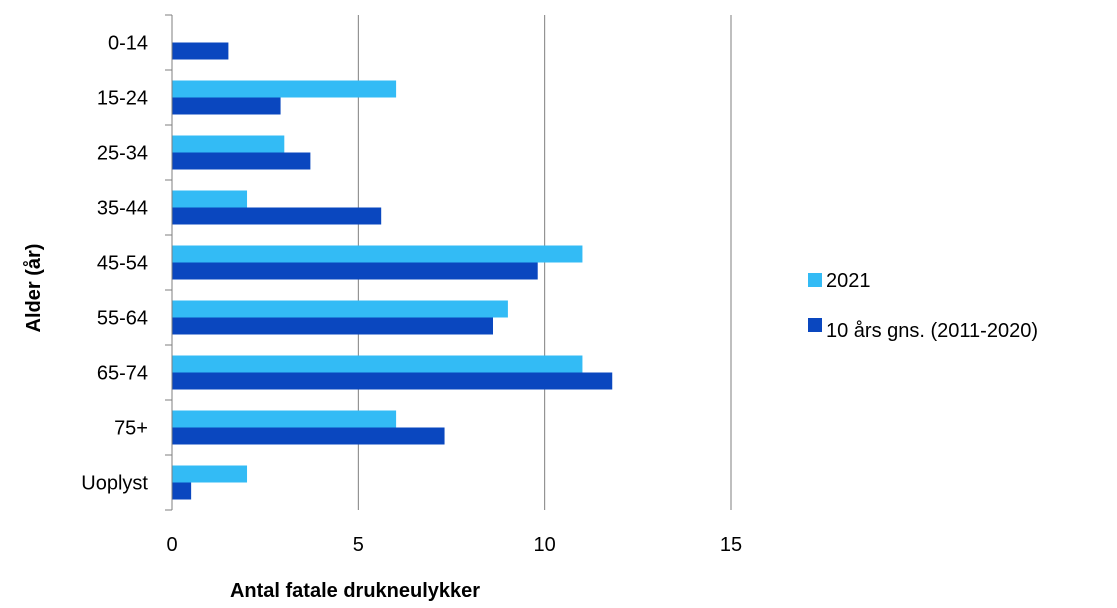 The width and height of the screenshot is (1117, 608). Describe the element at coordinates (122, 264) in the screenshot. I see `y-category-label: 45-54` at that location.